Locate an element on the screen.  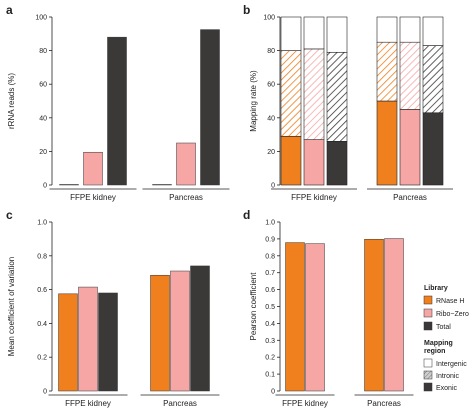
y-tick-label: 0.1 is located at coordinates (270, 375).